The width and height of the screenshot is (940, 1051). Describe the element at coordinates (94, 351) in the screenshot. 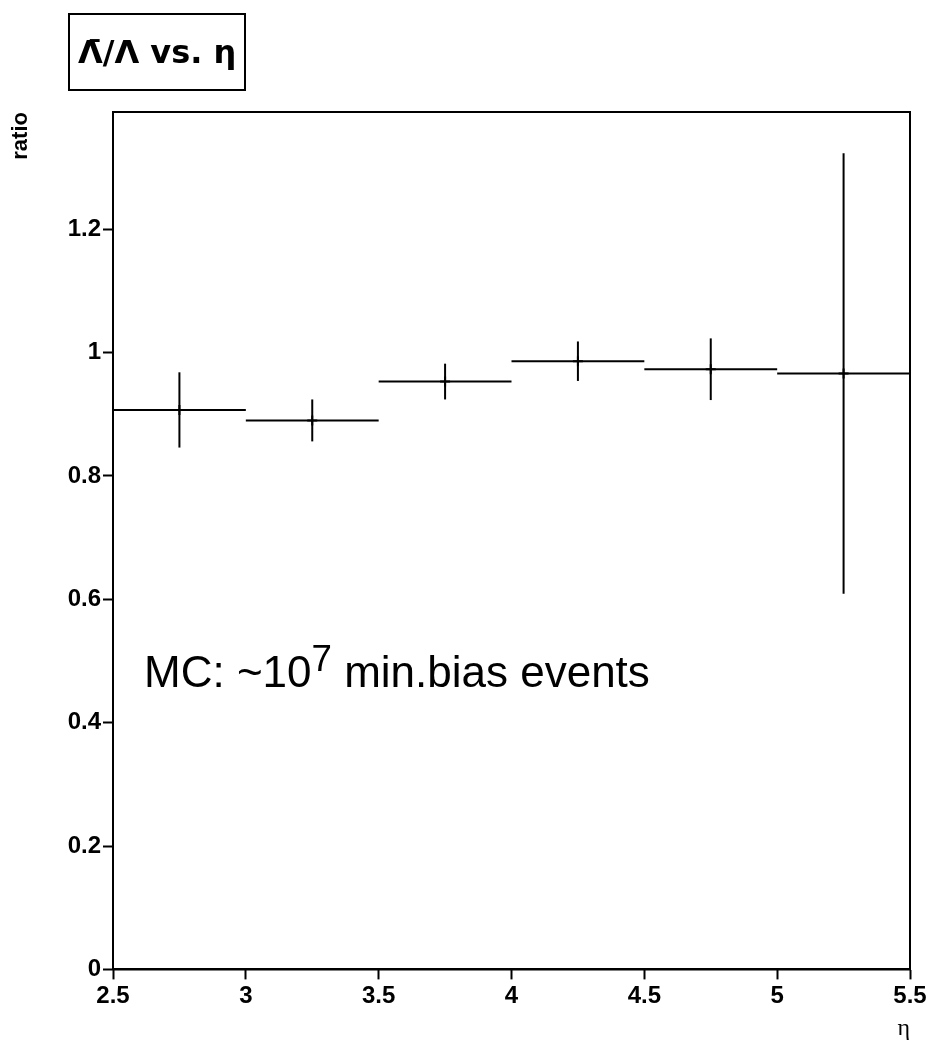

I see `y-tick-label: 1` at that location.